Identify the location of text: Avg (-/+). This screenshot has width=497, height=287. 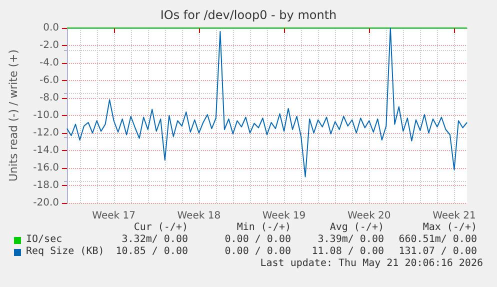
(357, 228).